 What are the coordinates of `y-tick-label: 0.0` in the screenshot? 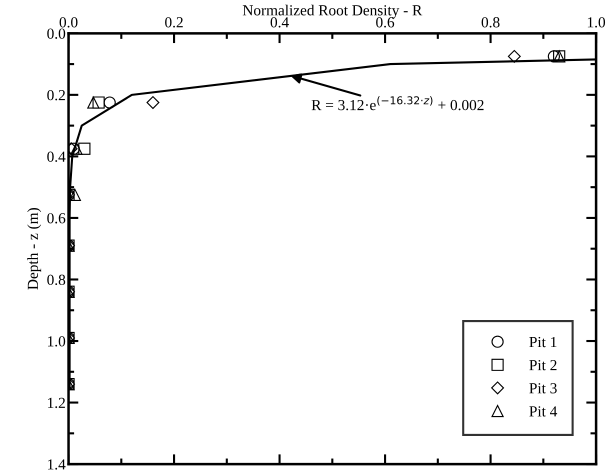 It's located at (56, 33).